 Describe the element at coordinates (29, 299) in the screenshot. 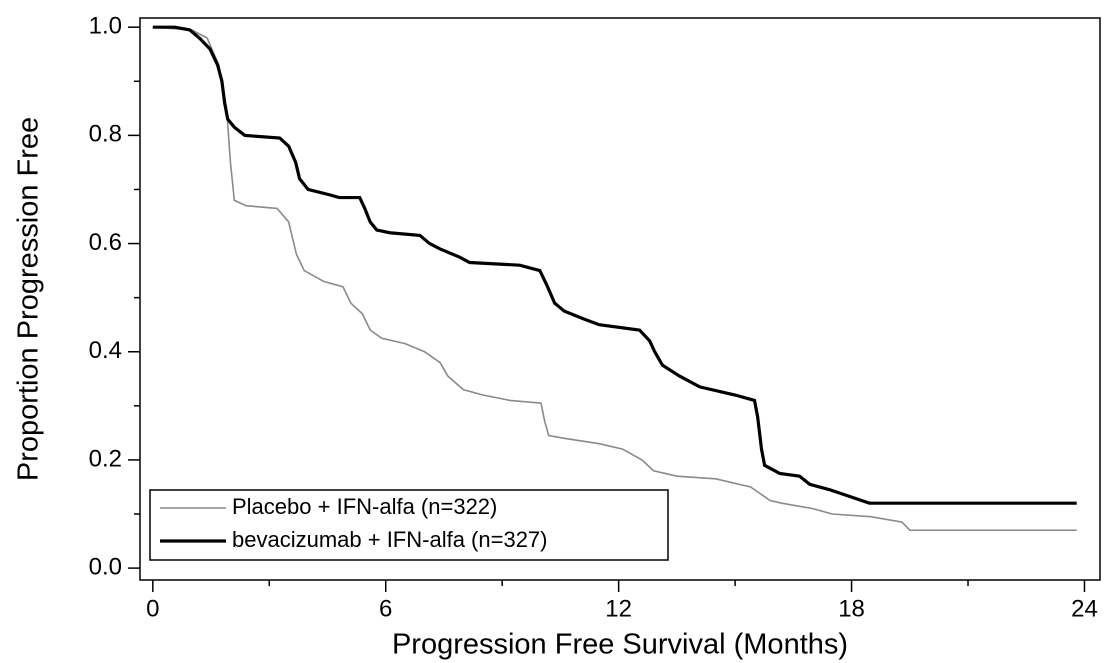

I see `y-axis-title: Proportion Progression Free` at that location.